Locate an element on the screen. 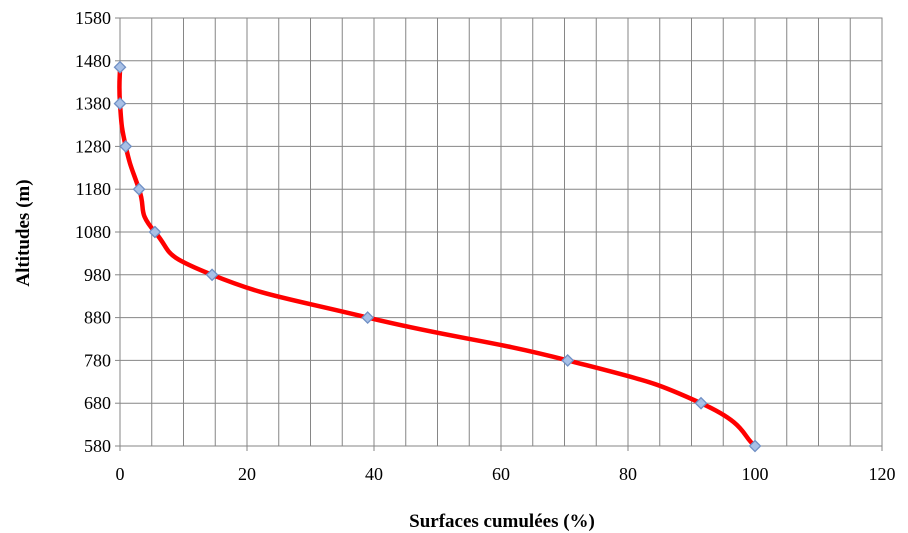 The height and width of the screenshot is (533, 908). x-tick-label: 80 is located at coordinates (628, 474).